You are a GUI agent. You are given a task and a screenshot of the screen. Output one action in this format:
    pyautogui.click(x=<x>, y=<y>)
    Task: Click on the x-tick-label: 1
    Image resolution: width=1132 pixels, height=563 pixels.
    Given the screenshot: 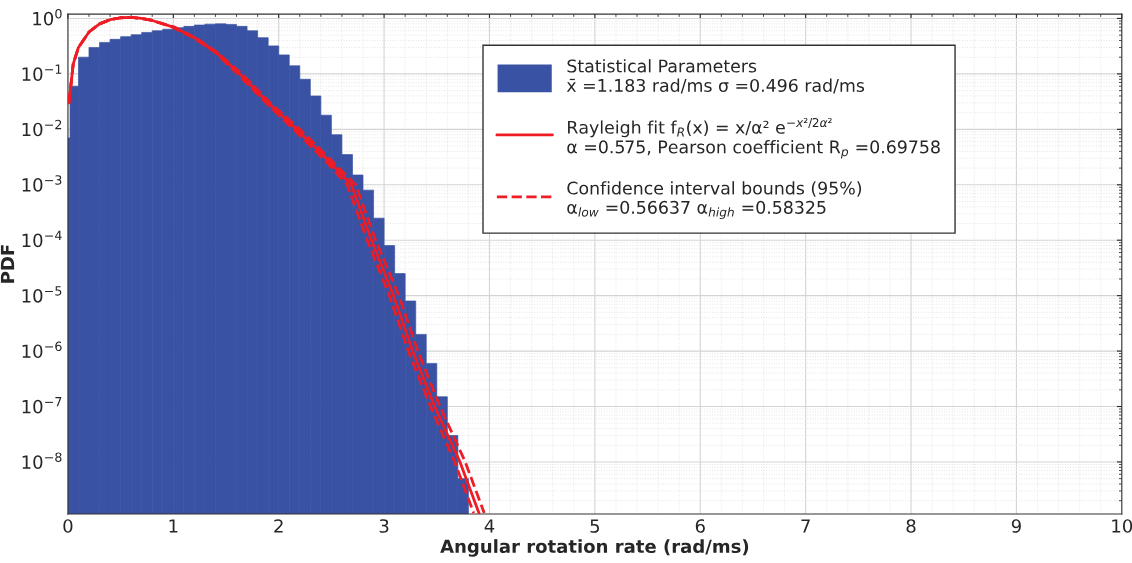 What is the action you would take?
    pyautogui.click(x=173, y=526)
    